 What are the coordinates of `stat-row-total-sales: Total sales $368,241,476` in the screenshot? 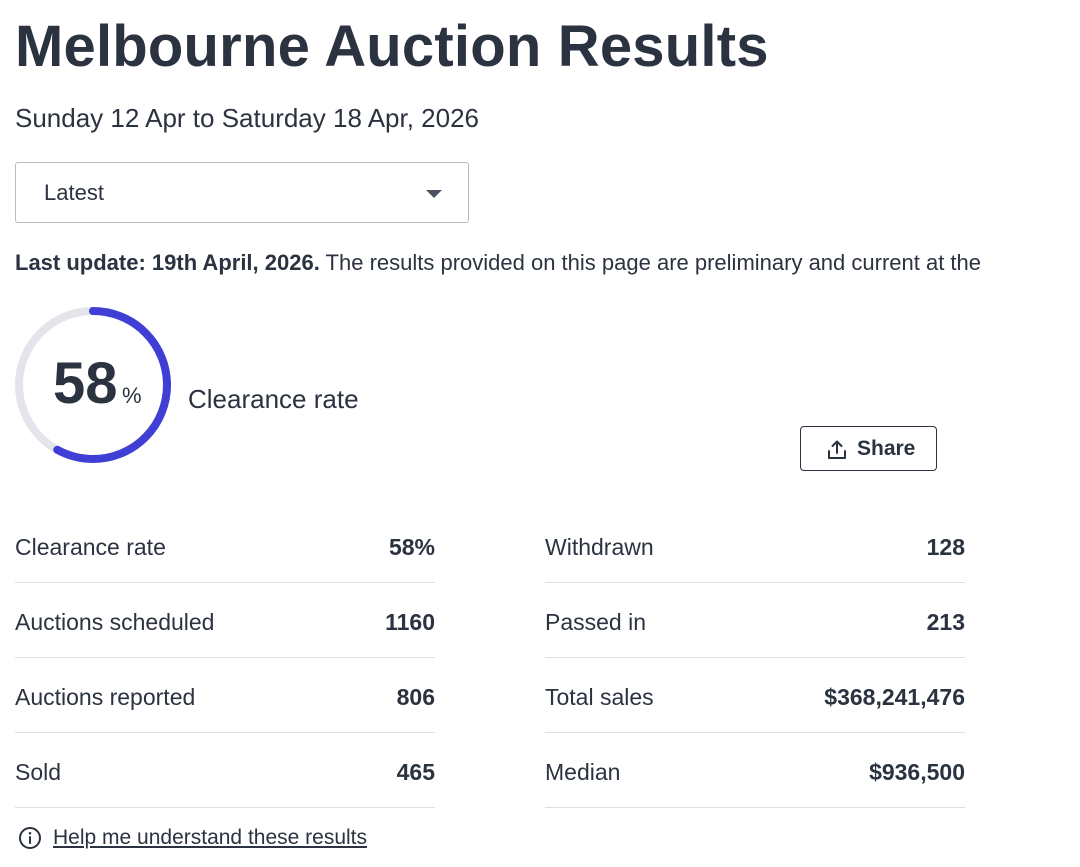 It's located at (755, 695).